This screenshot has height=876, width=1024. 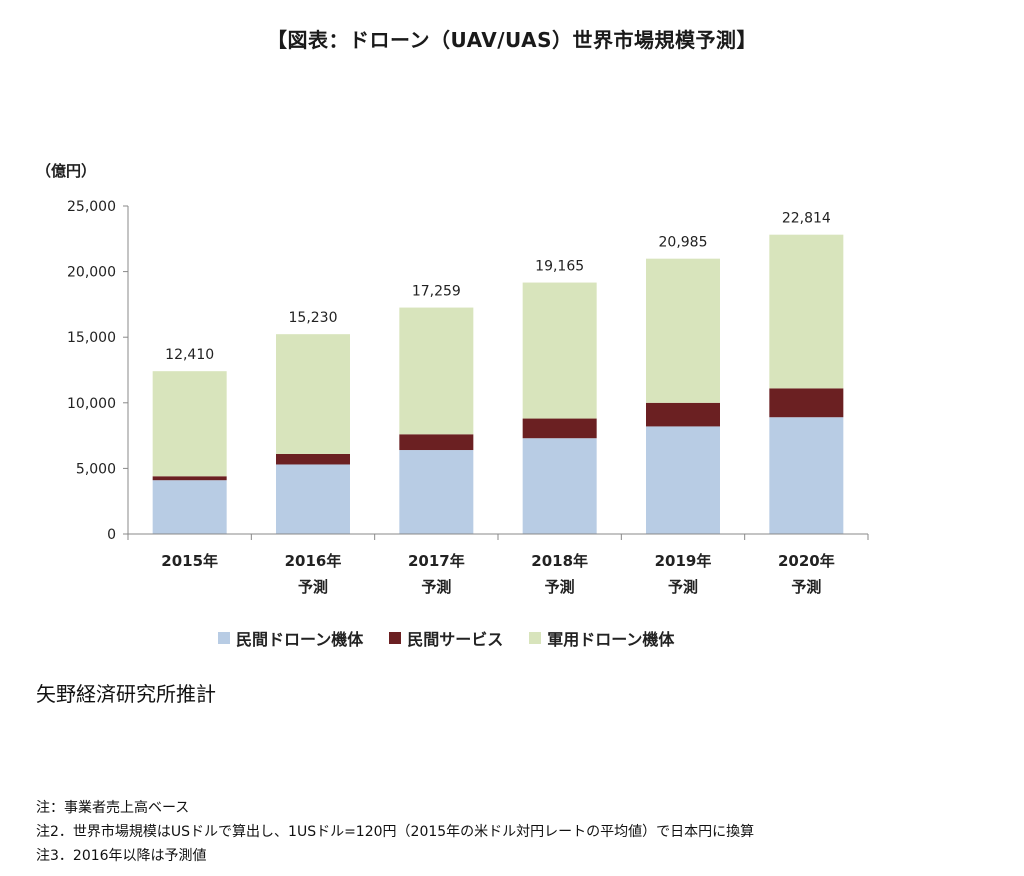 I want to click on legend-swatch-civil-service, so click(x=395, y=638).